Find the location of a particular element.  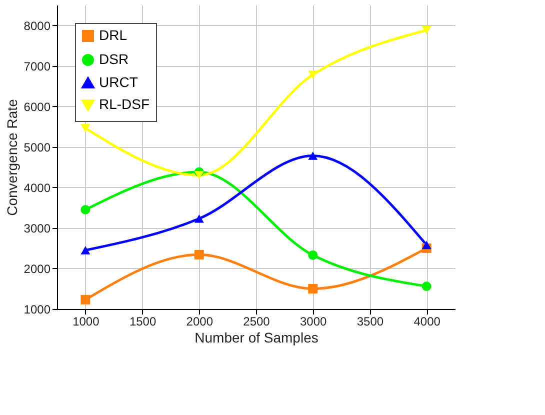

y-tick-label: 3000 is located at coordinates (37, 228).